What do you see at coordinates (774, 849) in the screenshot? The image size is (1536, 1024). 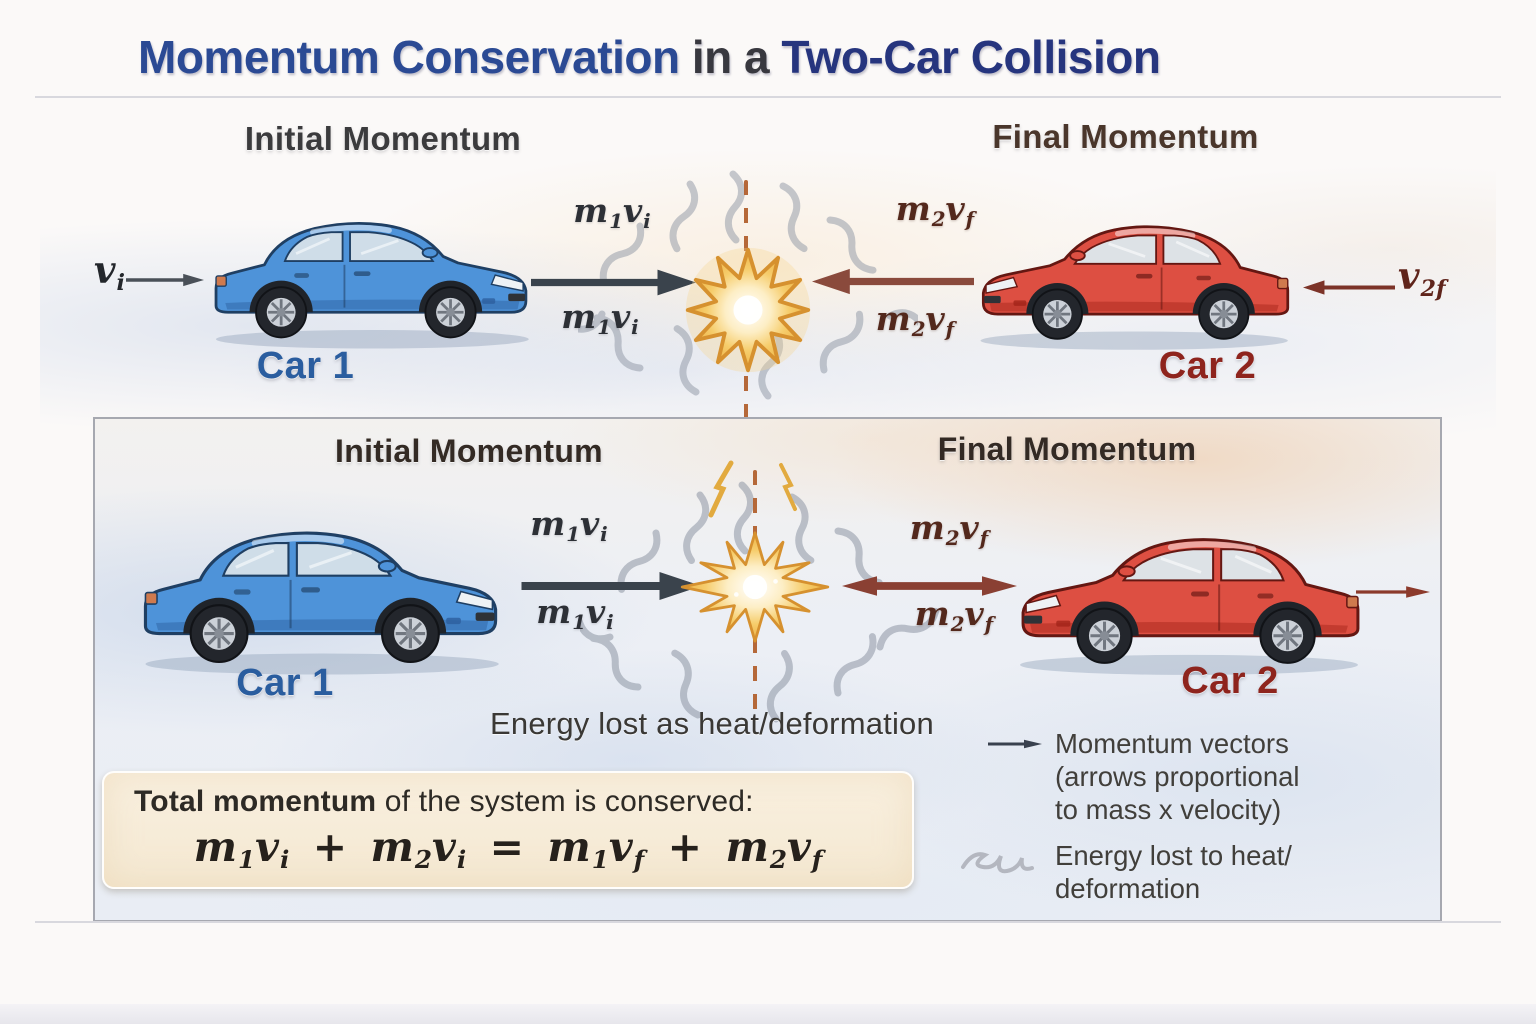 I see `formula-term-m2vf: m2vf` at bounding box center [774, 849].